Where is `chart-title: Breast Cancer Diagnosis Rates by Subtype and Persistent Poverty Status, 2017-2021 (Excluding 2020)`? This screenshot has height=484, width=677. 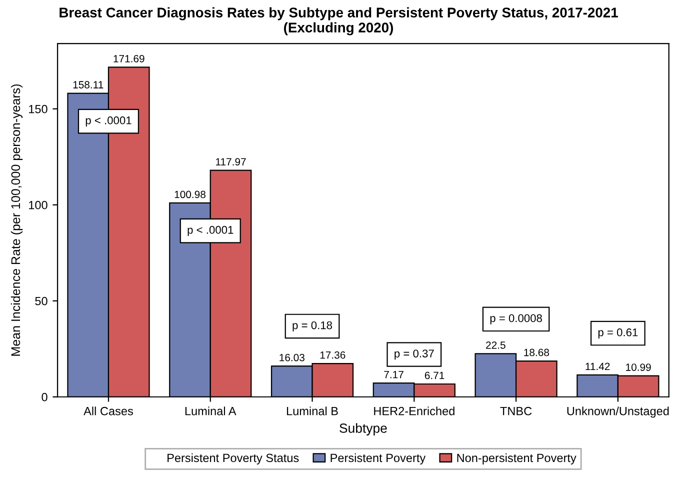 chart-title: Breast Cancer Diagnosis Rates by Subtype and Persistent Poverty Status, 2017-2021 (Excluding 2020) is located at coordinates (339, 21).